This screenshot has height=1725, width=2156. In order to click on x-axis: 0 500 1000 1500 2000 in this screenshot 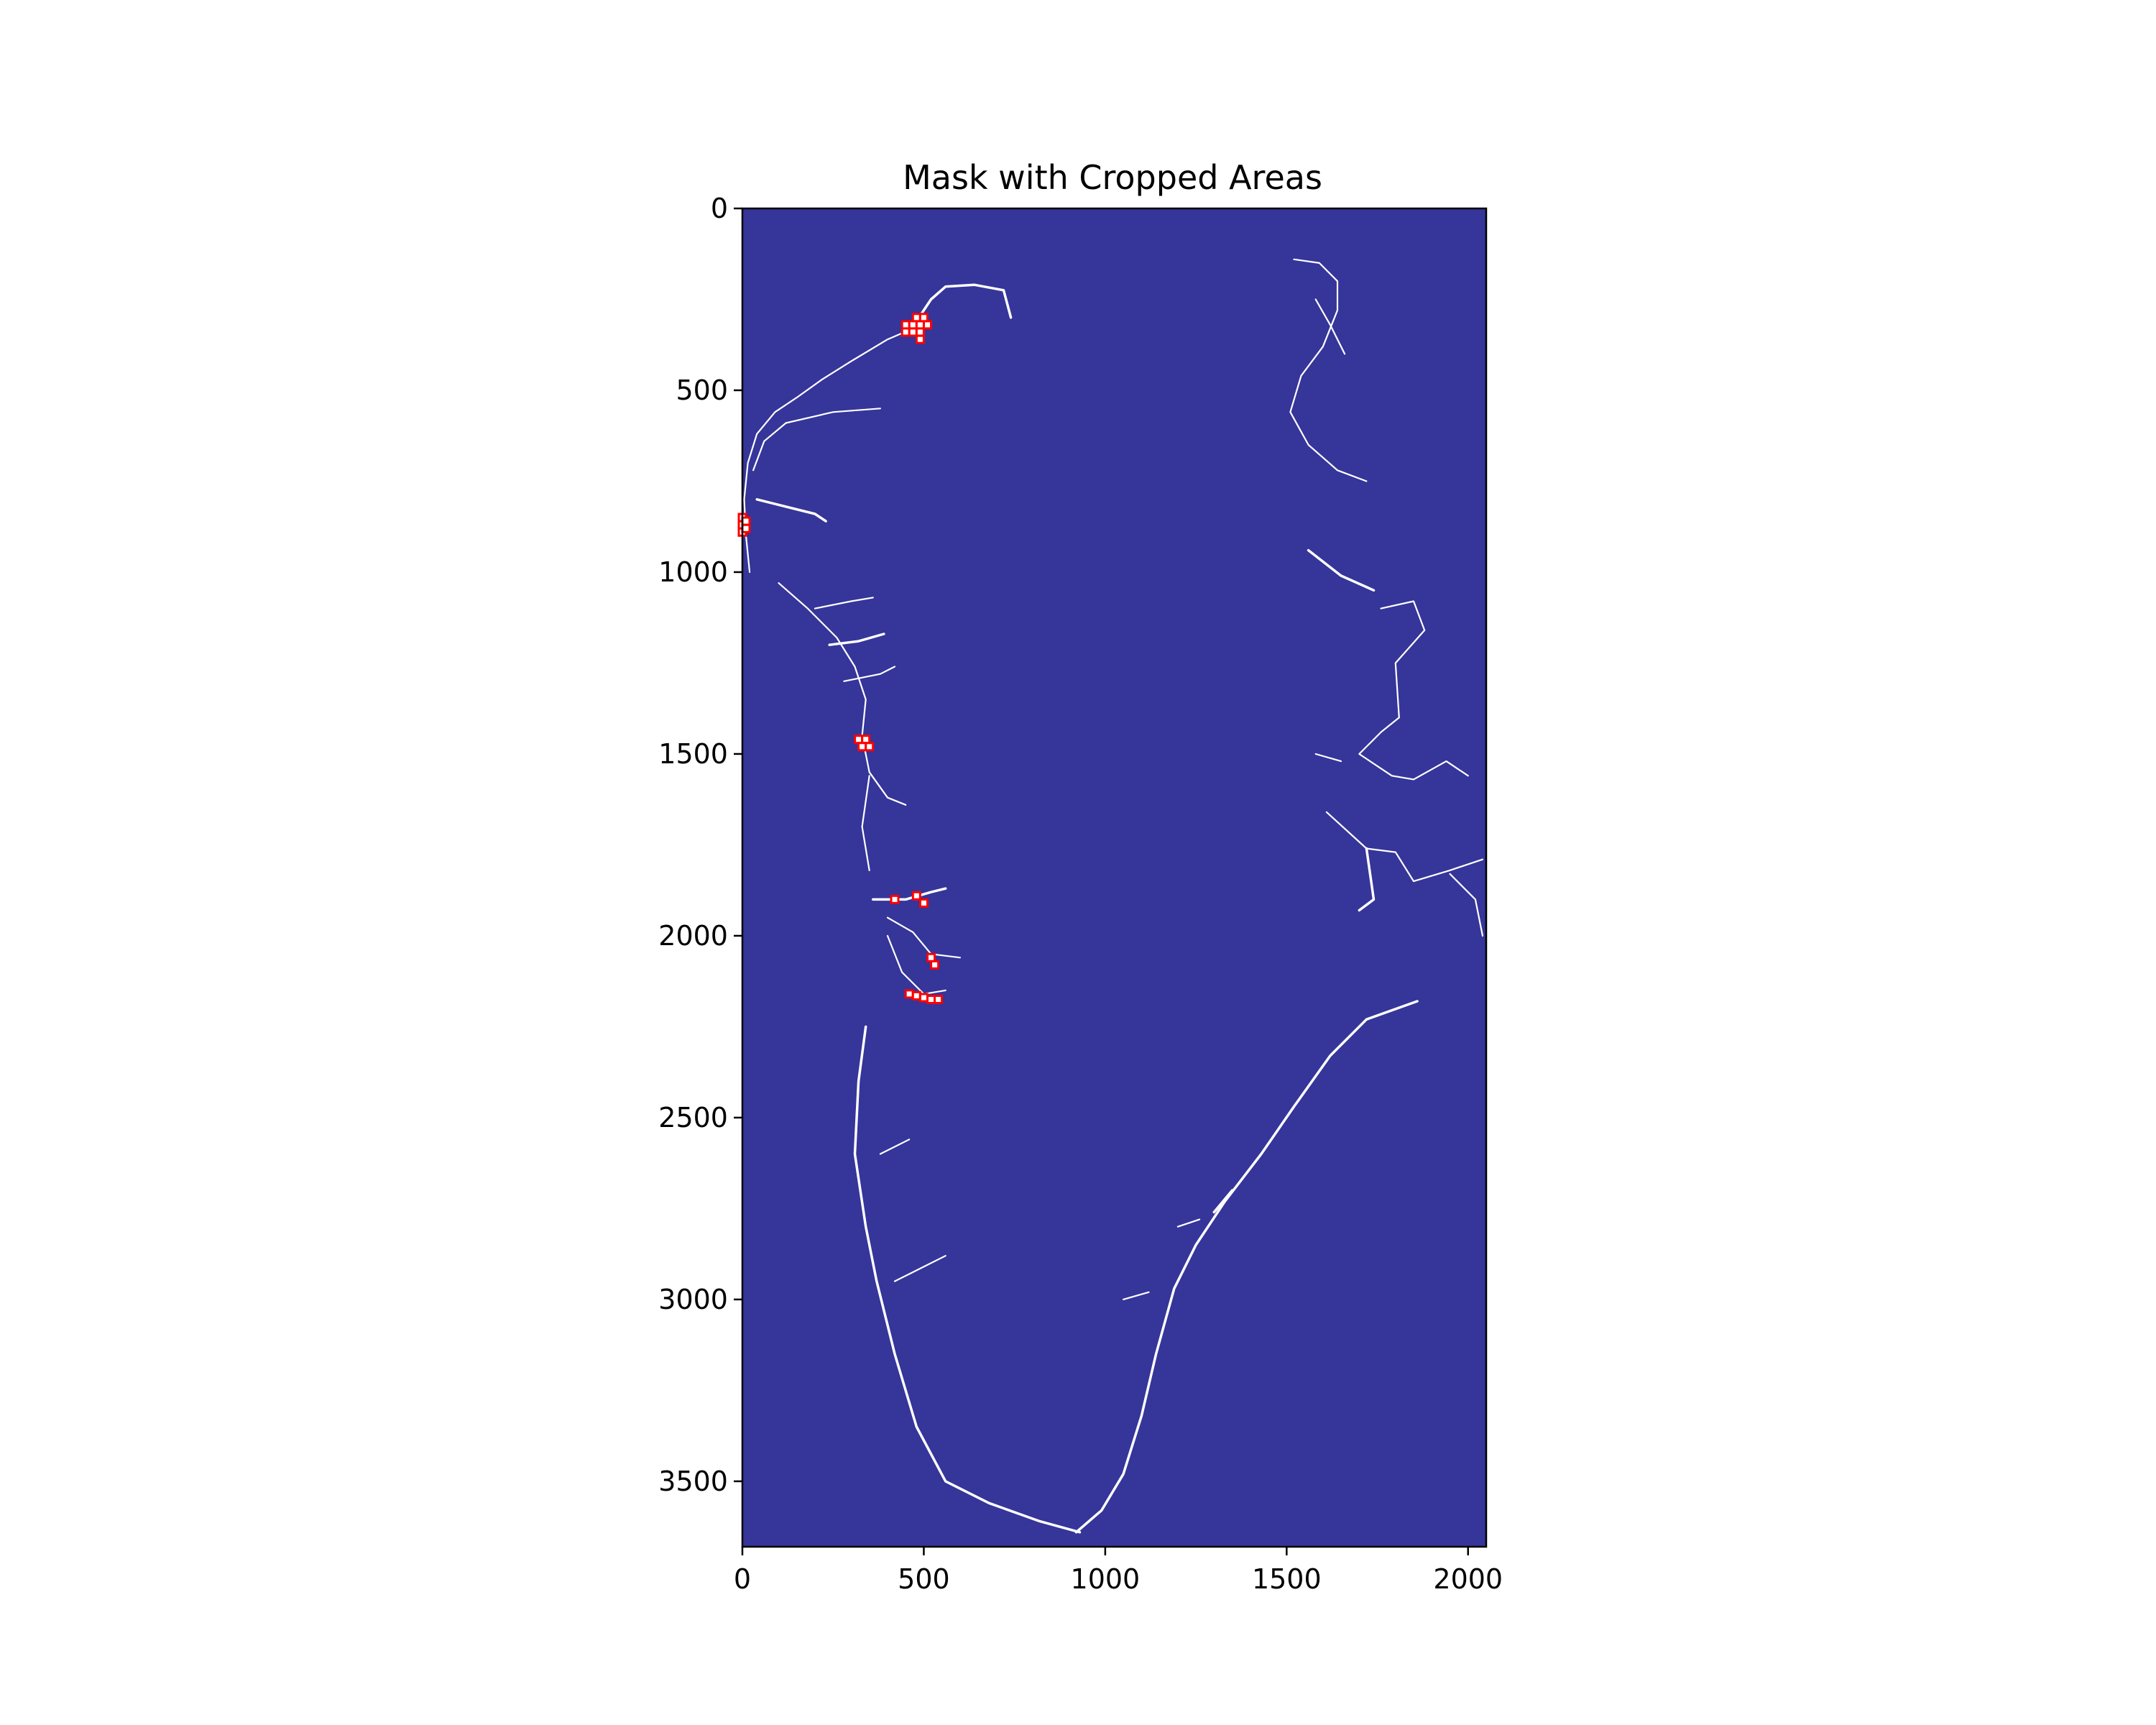, I will do `click(1118, 1571)`.